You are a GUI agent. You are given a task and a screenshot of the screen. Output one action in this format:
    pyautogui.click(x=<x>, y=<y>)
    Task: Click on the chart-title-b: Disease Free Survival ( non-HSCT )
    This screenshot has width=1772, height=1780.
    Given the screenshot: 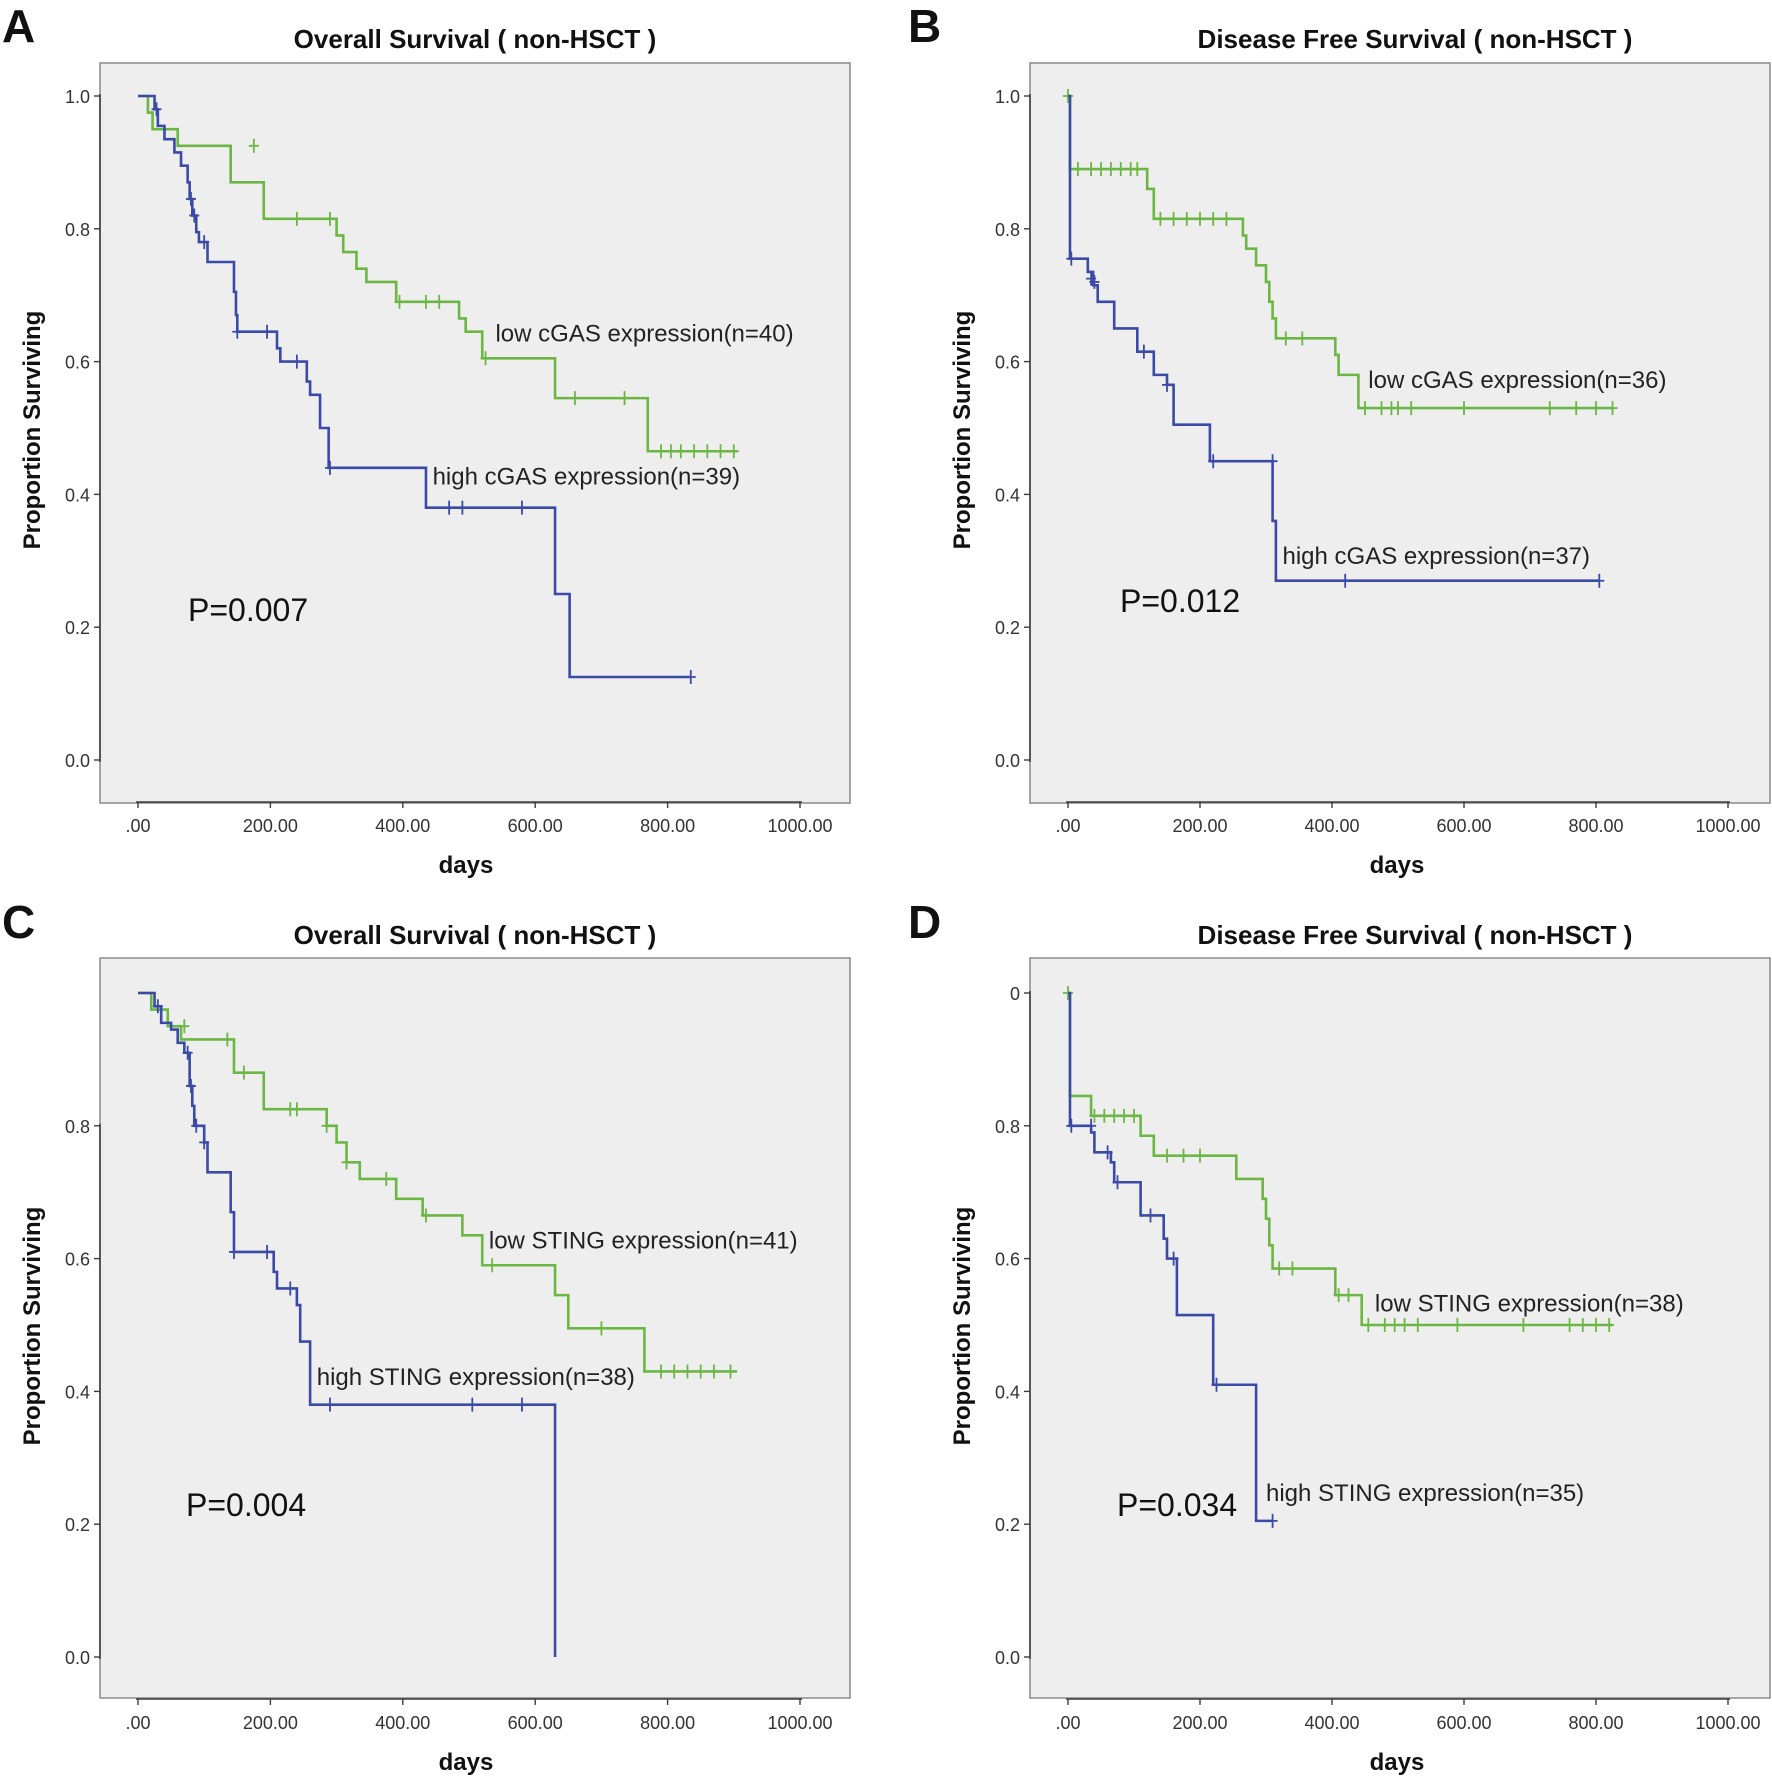 What is the action you would take?
    pyautogui.click(x=1415, y=39)
    